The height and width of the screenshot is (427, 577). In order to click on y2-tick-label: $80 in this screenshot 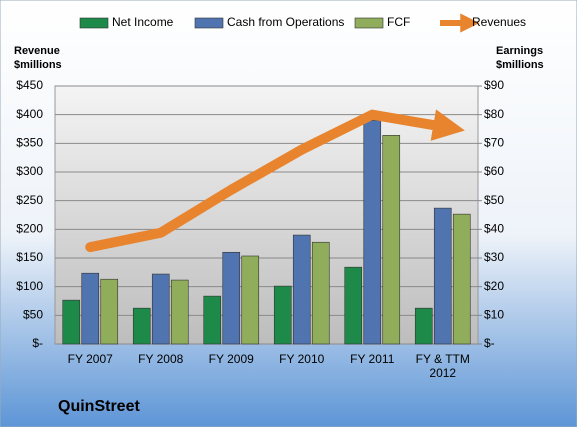, I will do `click(494, 114)`.